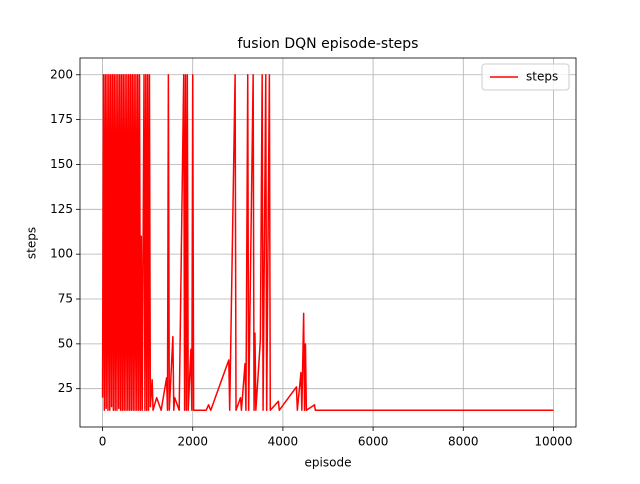  I want to click on y-tick-label: 25, so click(65, 388).